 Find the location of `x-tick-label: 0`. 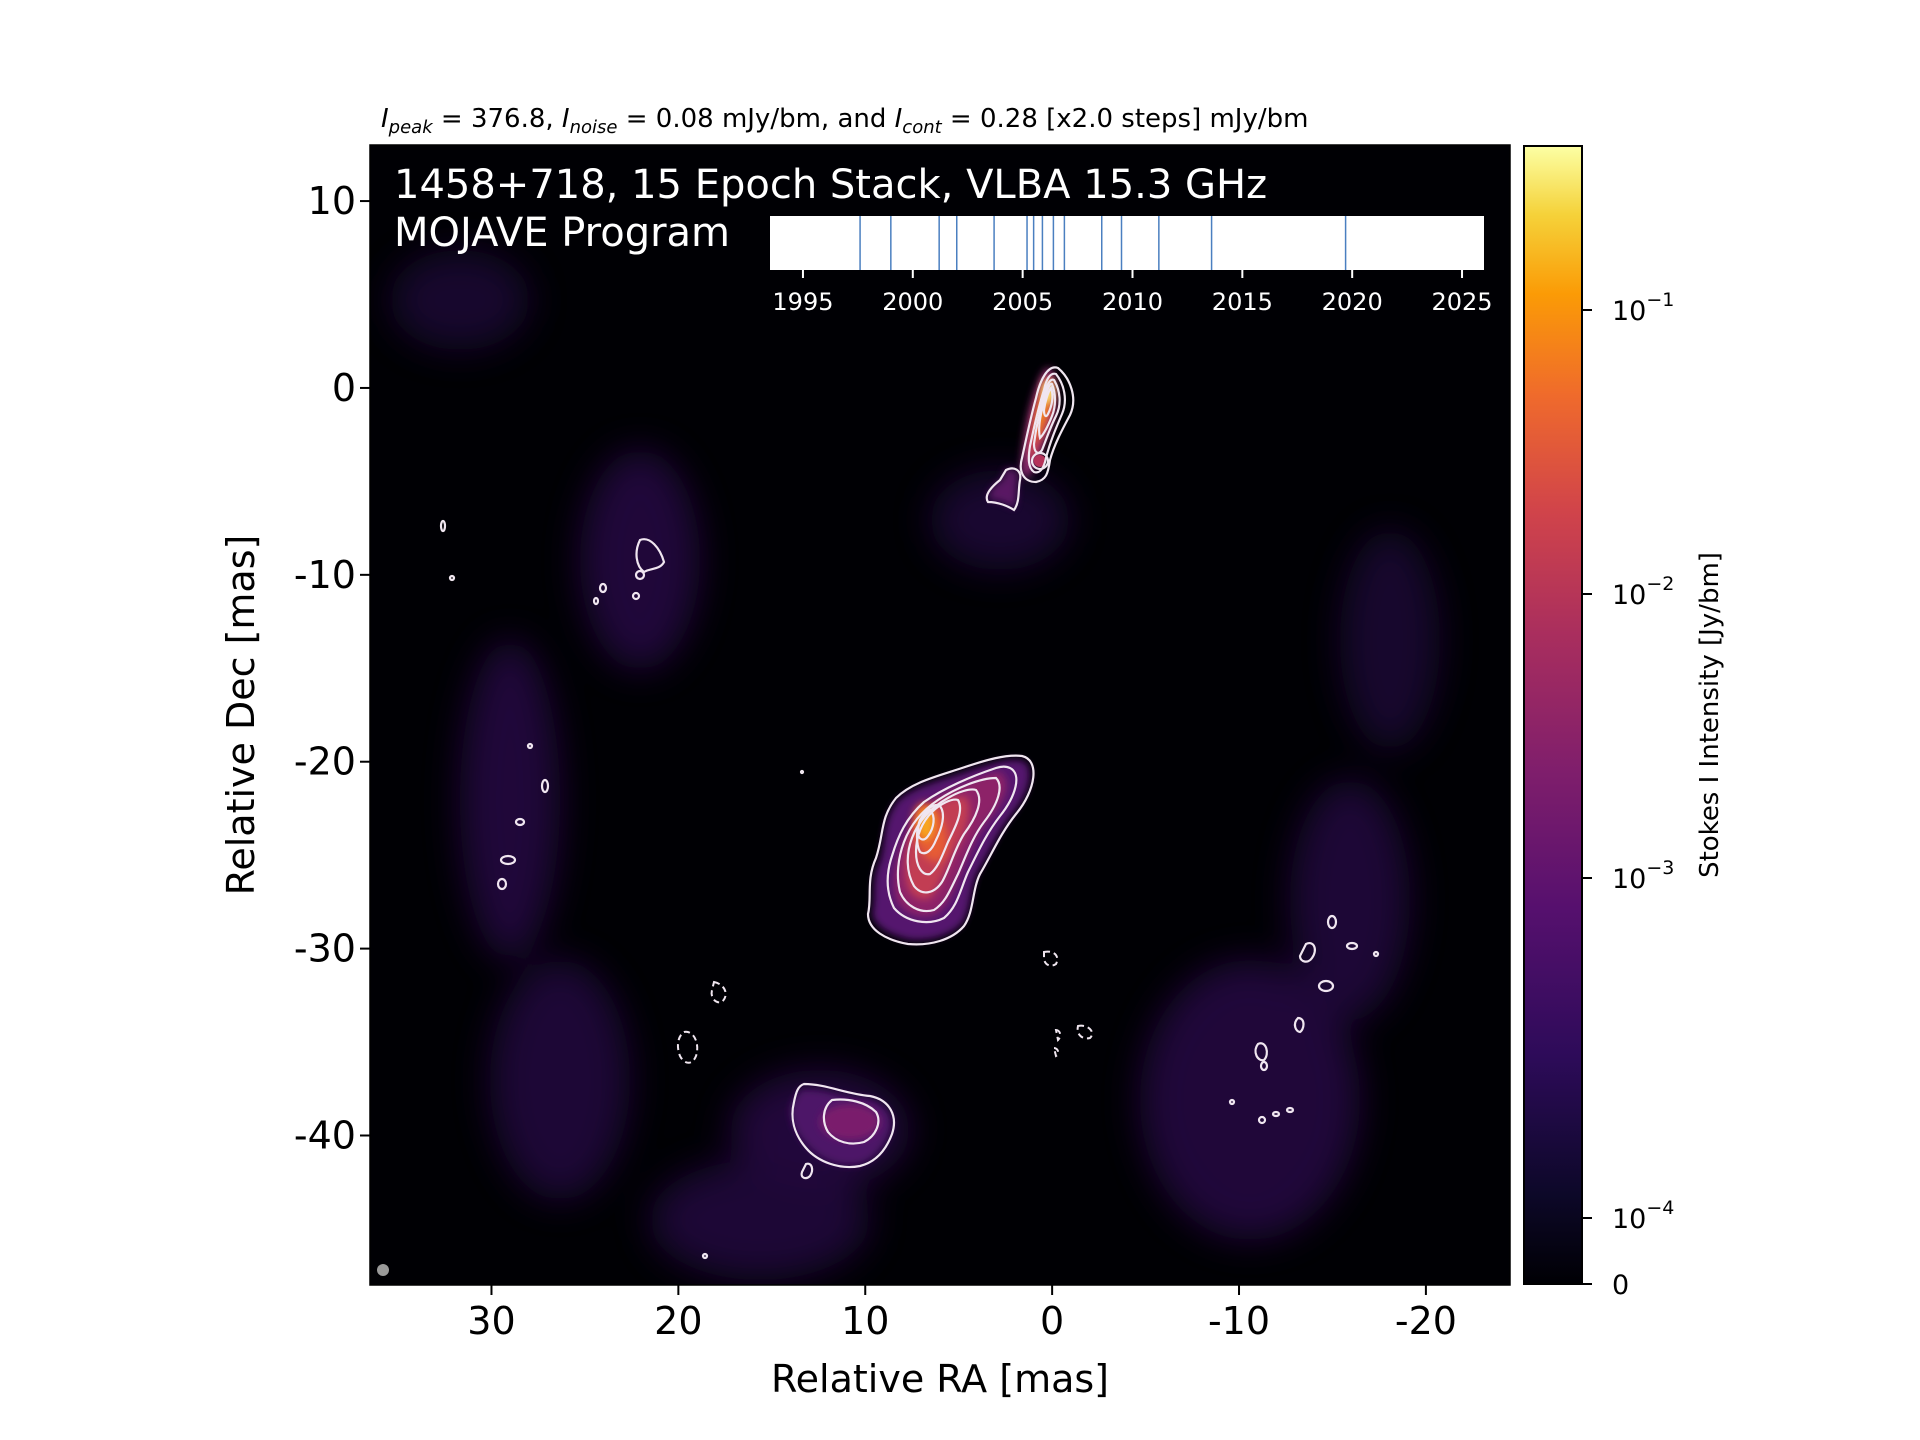

x-tick-label: 0 is located at coordinates (1052, 1321).